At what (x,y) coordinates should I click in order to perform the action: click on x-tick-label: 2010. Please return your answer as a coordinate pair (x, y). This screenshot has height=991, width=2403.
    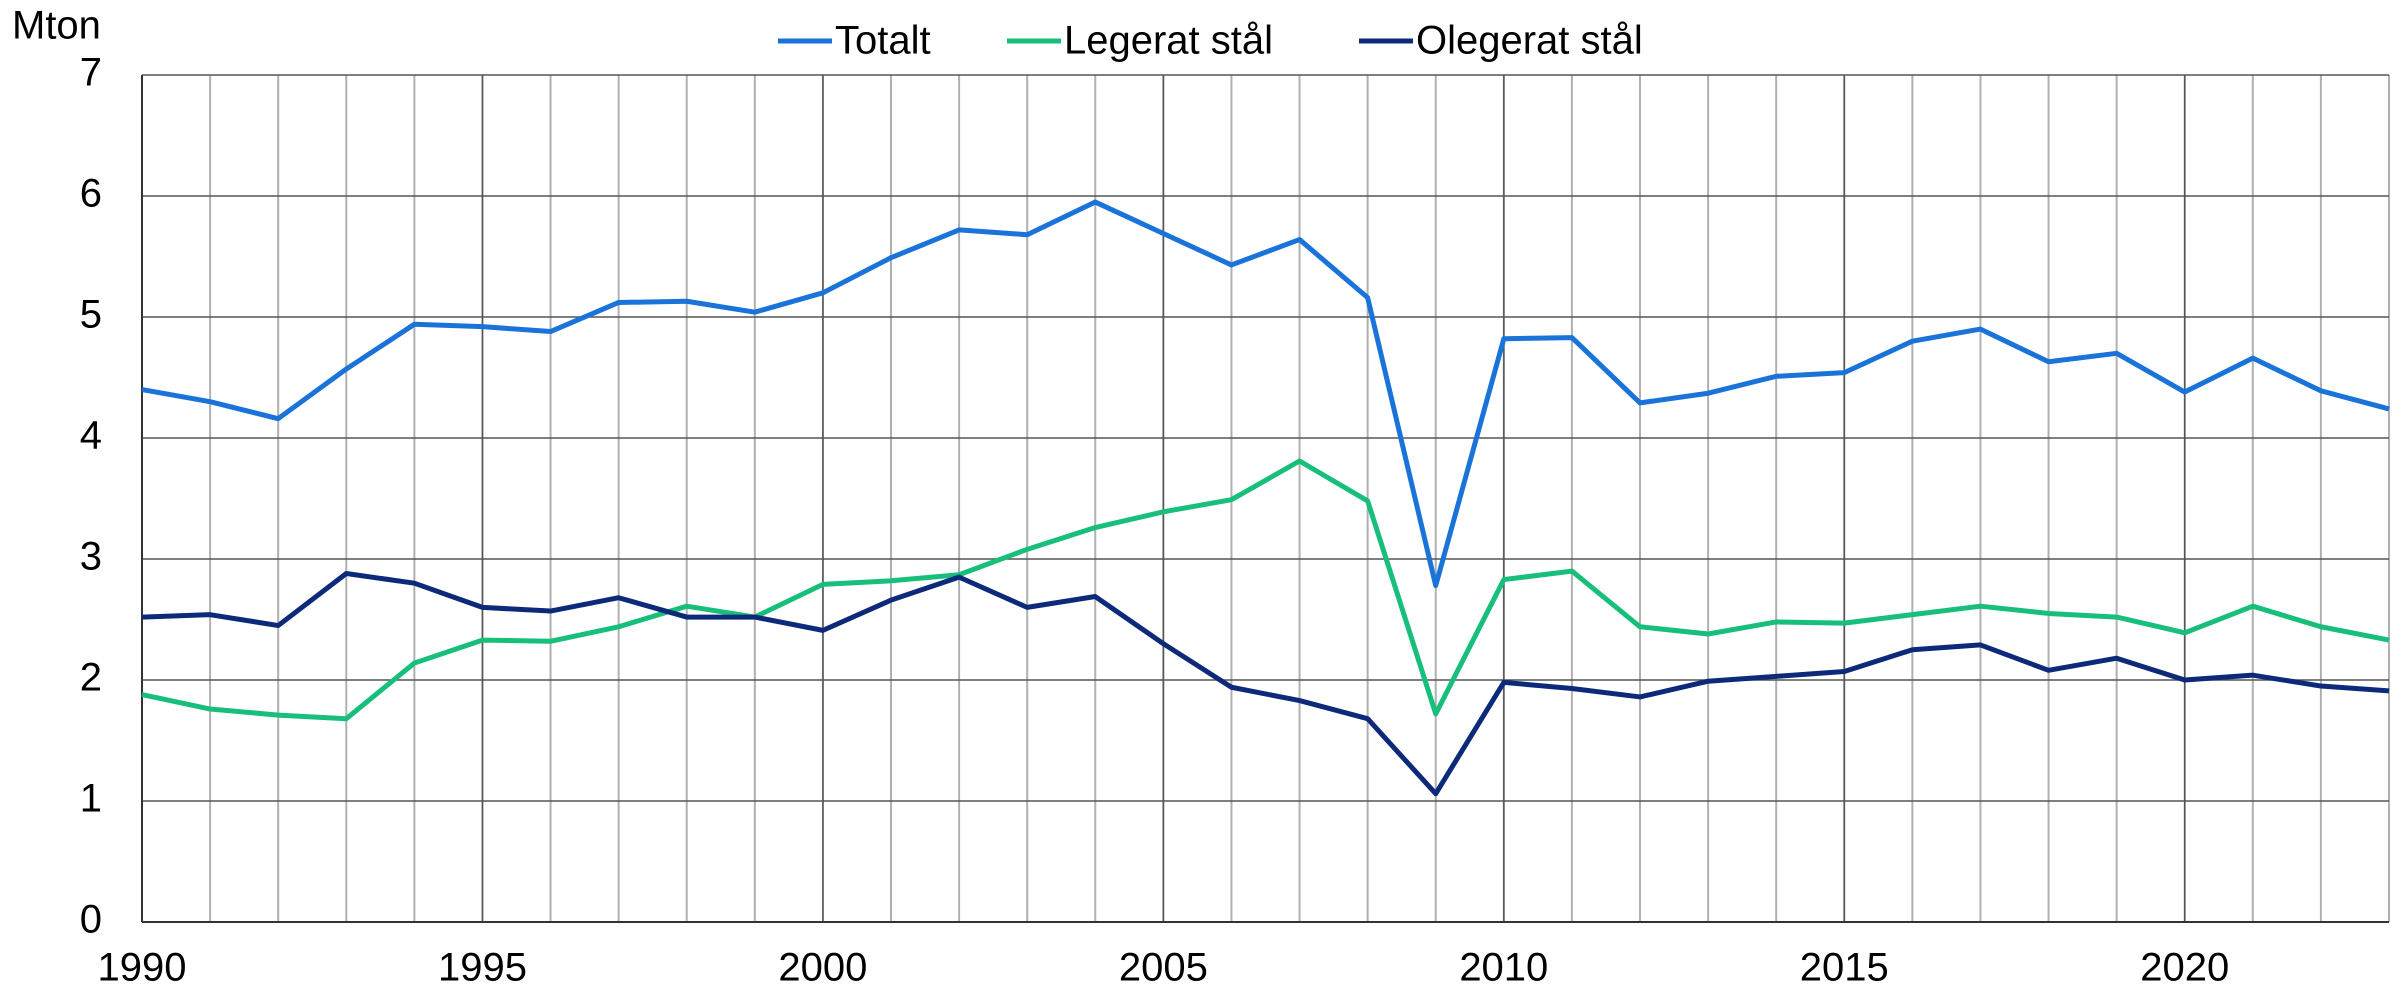
    Looking at the image, I should click on (1503, 968).